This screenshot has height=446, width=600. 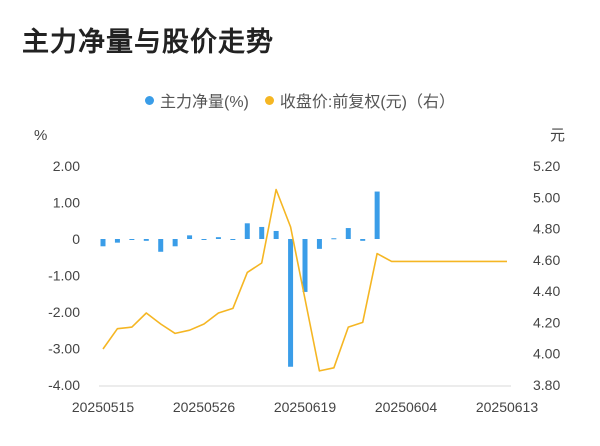 What do you see at coordinates (40, 135) in the screenshot?
I see `left-axis-unit: %` at bounding box center [40, 135].